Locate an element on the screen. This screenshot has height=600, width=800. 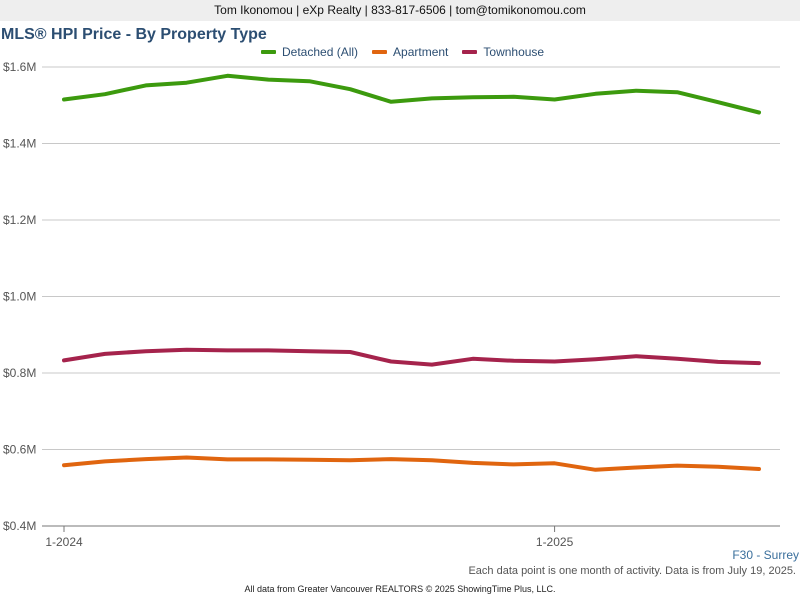
legend-label: Detached (All) is located at coordinates (320, 52).